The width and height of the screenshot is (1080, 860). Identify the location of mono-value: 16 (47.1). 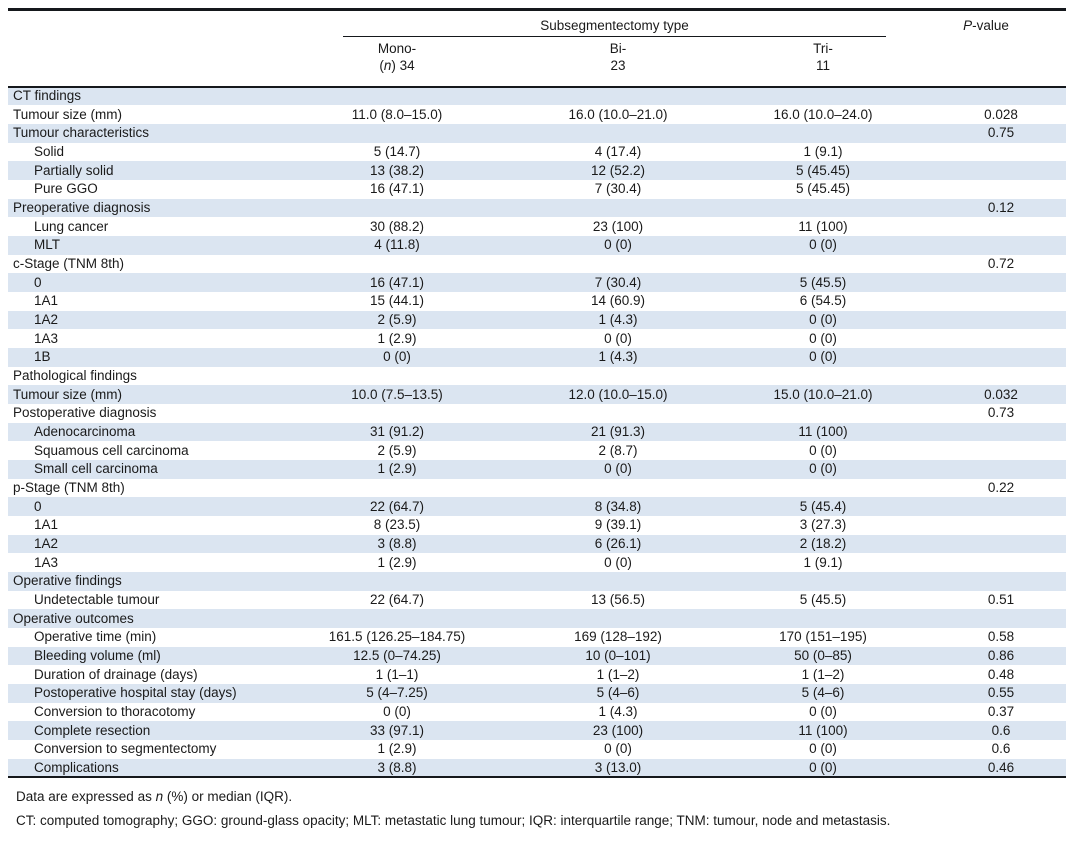
(397, 282).